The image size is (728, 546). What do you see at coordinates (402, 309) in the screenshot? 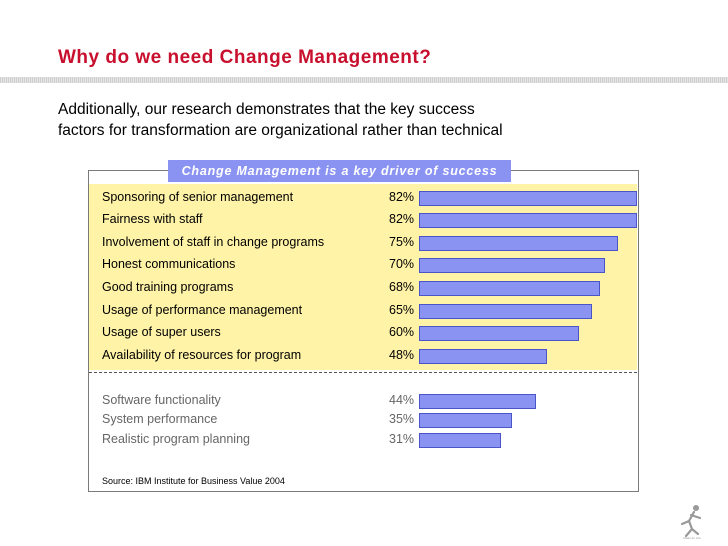
I see `bar-value-label: 65%` at bounding box center [402, 309].